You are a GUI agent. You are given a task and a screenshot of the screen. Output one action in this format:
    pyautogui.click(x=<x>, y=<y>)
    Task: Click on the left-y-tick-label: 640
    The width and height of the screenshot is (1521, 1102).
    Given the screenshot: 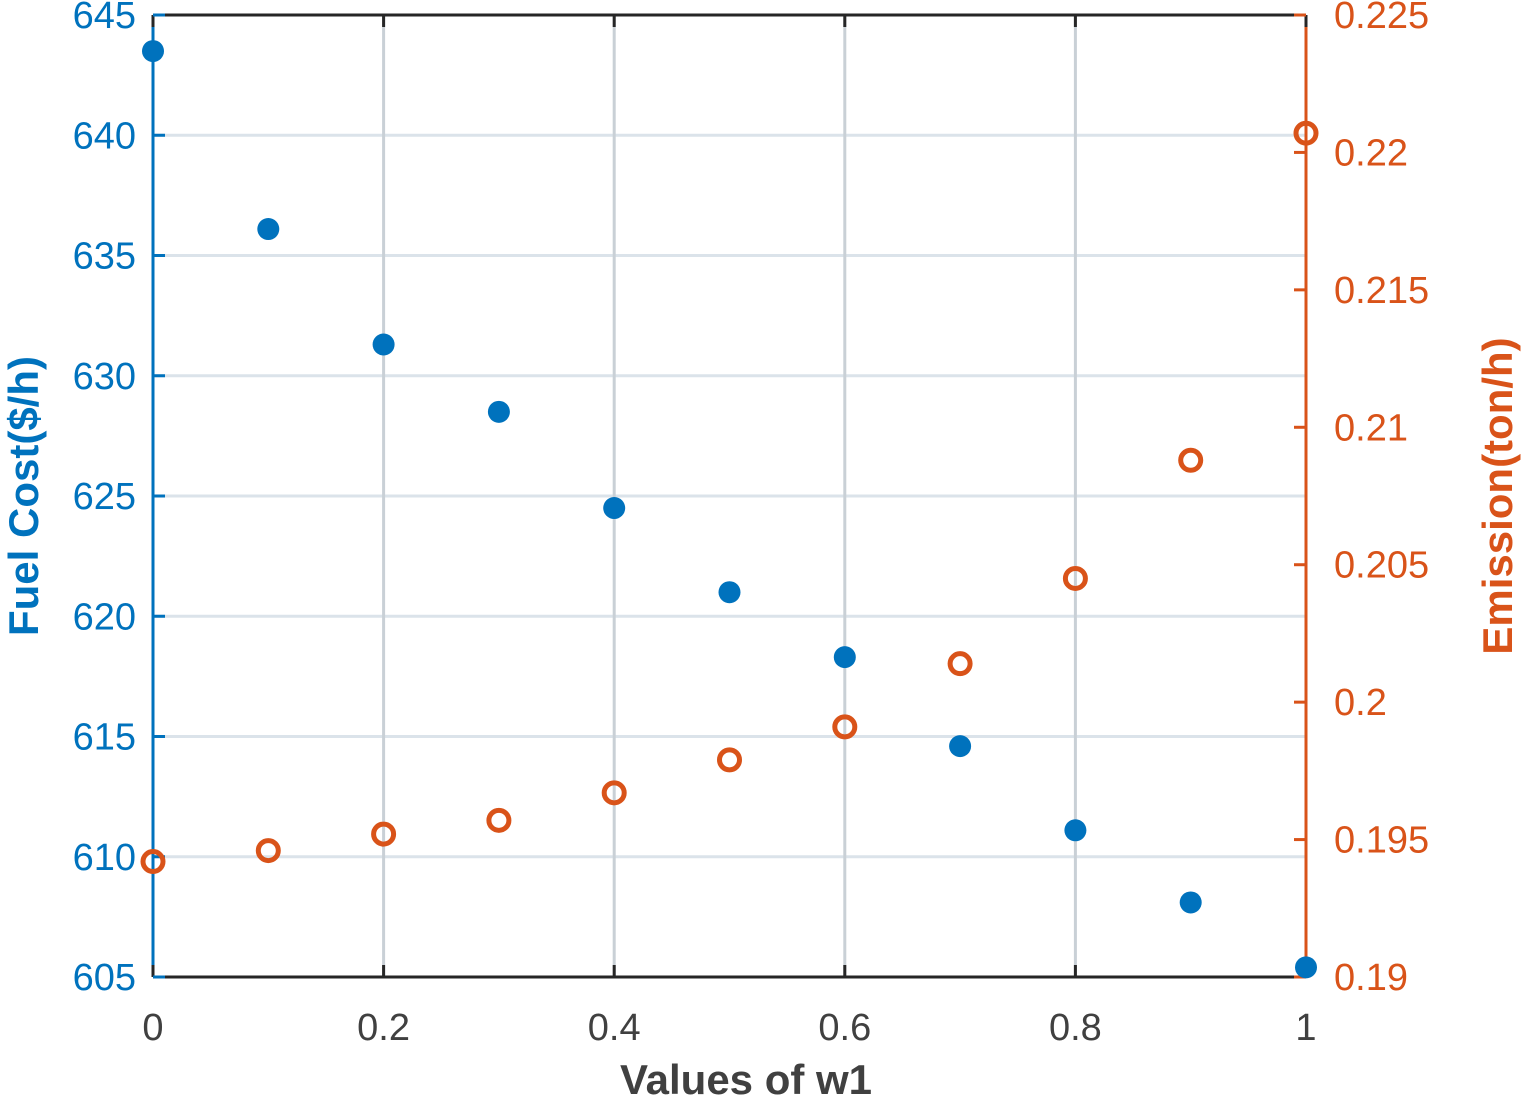 What is the action you would take?
    pyautogui.click(x=104, y=136)
    